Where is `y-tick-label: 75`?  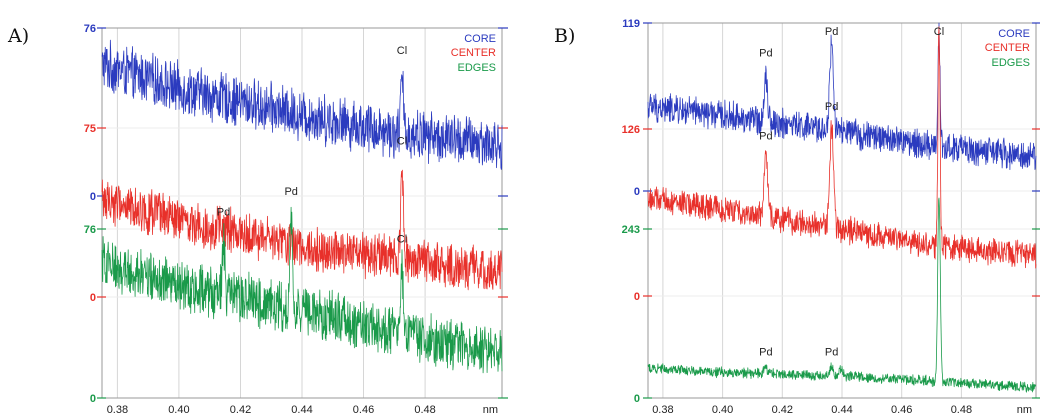 y-tick-label: 75 is located at coordinates (90, 129).